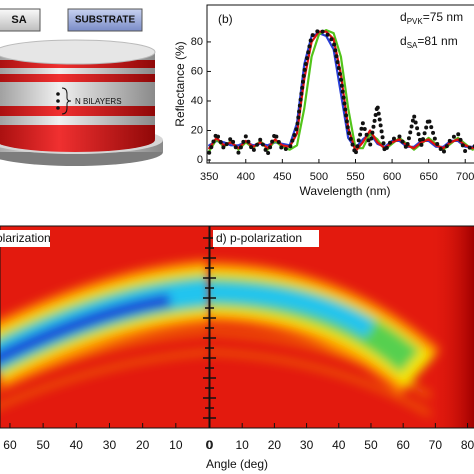 The height and width of the screenshot is (474, 474). Describe the element at coordinates (282, 177) in the screenshot. I see `x-tick-label: 450` at that location.